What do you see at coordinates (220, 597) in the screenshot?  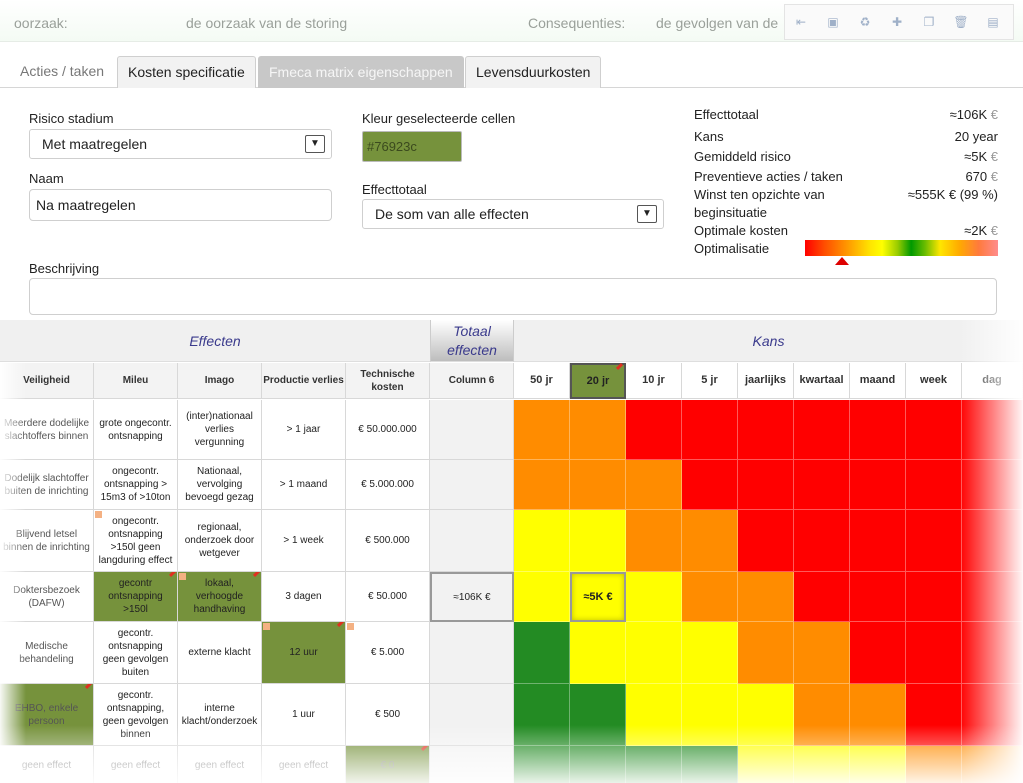 I see `effect-cell: lokaal, verhoogde handhaving` at bounding box center [220, 597].